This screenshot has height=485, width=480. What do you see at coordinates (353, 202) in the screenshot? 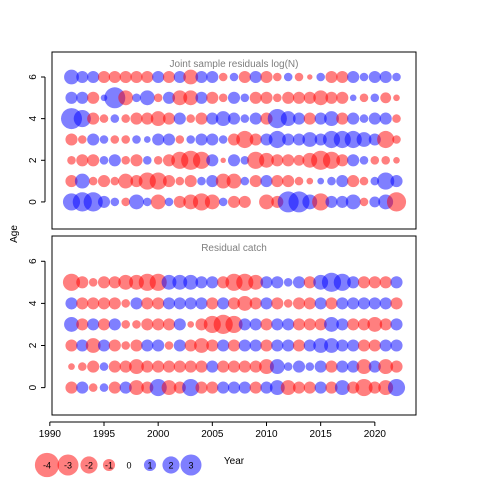
I see `bubble-age0-2018` at bounding box center [353, 202].